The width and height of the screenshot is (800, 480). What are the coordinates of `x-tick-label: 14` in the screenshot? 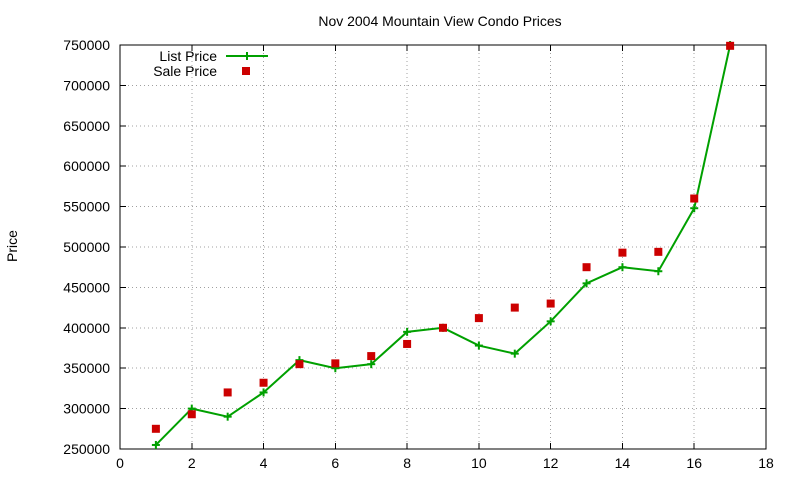 It's located at (623, 463).